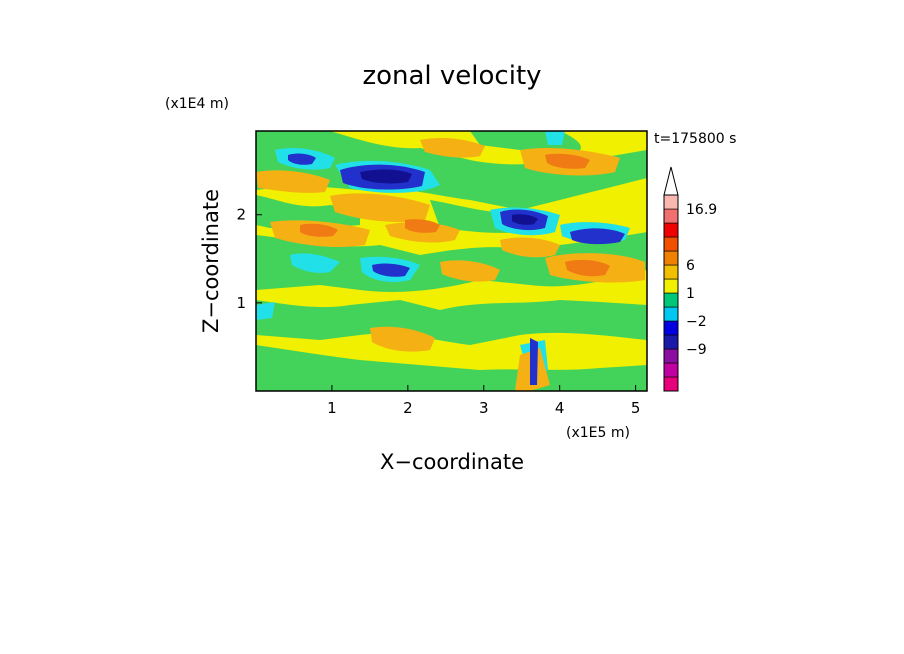  I want to click on colorbar-label: 16.9, so click(701, 210).